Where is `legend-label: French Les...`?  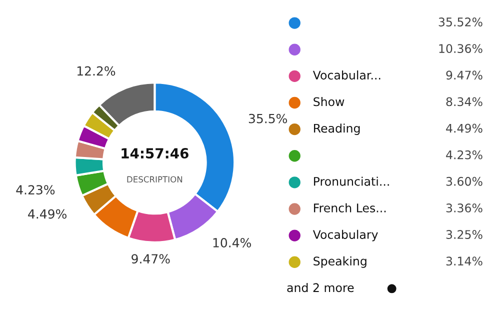
legend-label: French Les... is located at coordinates (350, 207).